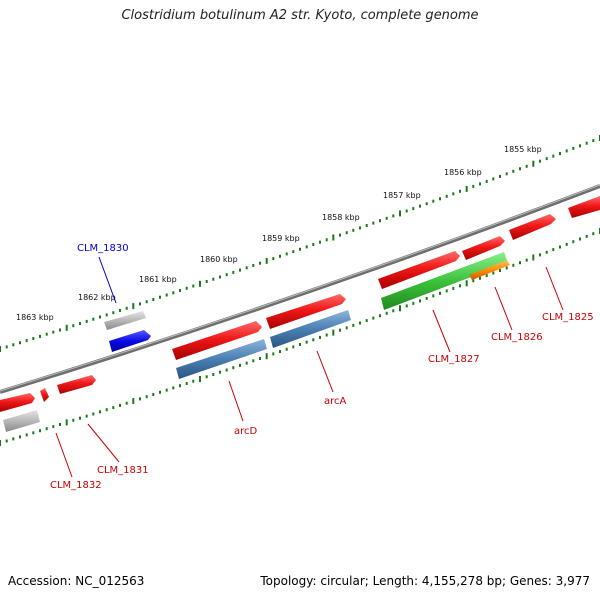 This screenshot has height=600, width=600. What do you see at coordinates (219, 259) in the screenshot?
I see `kbp-label: 1860 kbp` at bounding box center [219, 259].